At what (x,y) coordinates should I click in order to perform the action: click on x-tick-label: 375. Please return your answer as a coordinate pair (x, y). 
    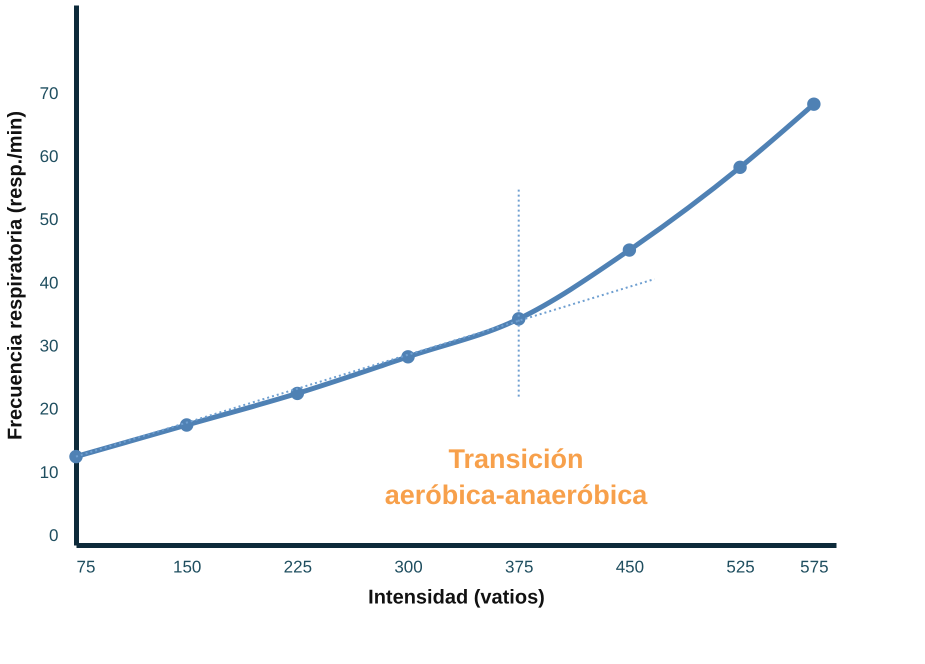
    Looking at the image, I should click on (519, 567).